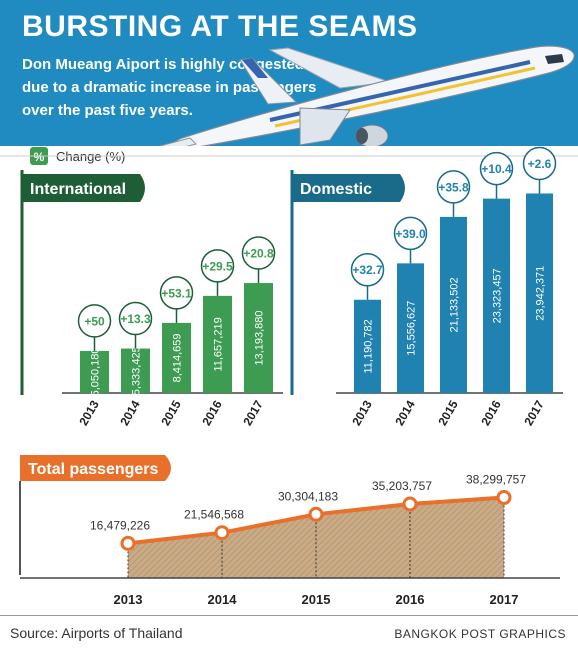  I want to click on intl-year-label: 2014, so click(130, 413).